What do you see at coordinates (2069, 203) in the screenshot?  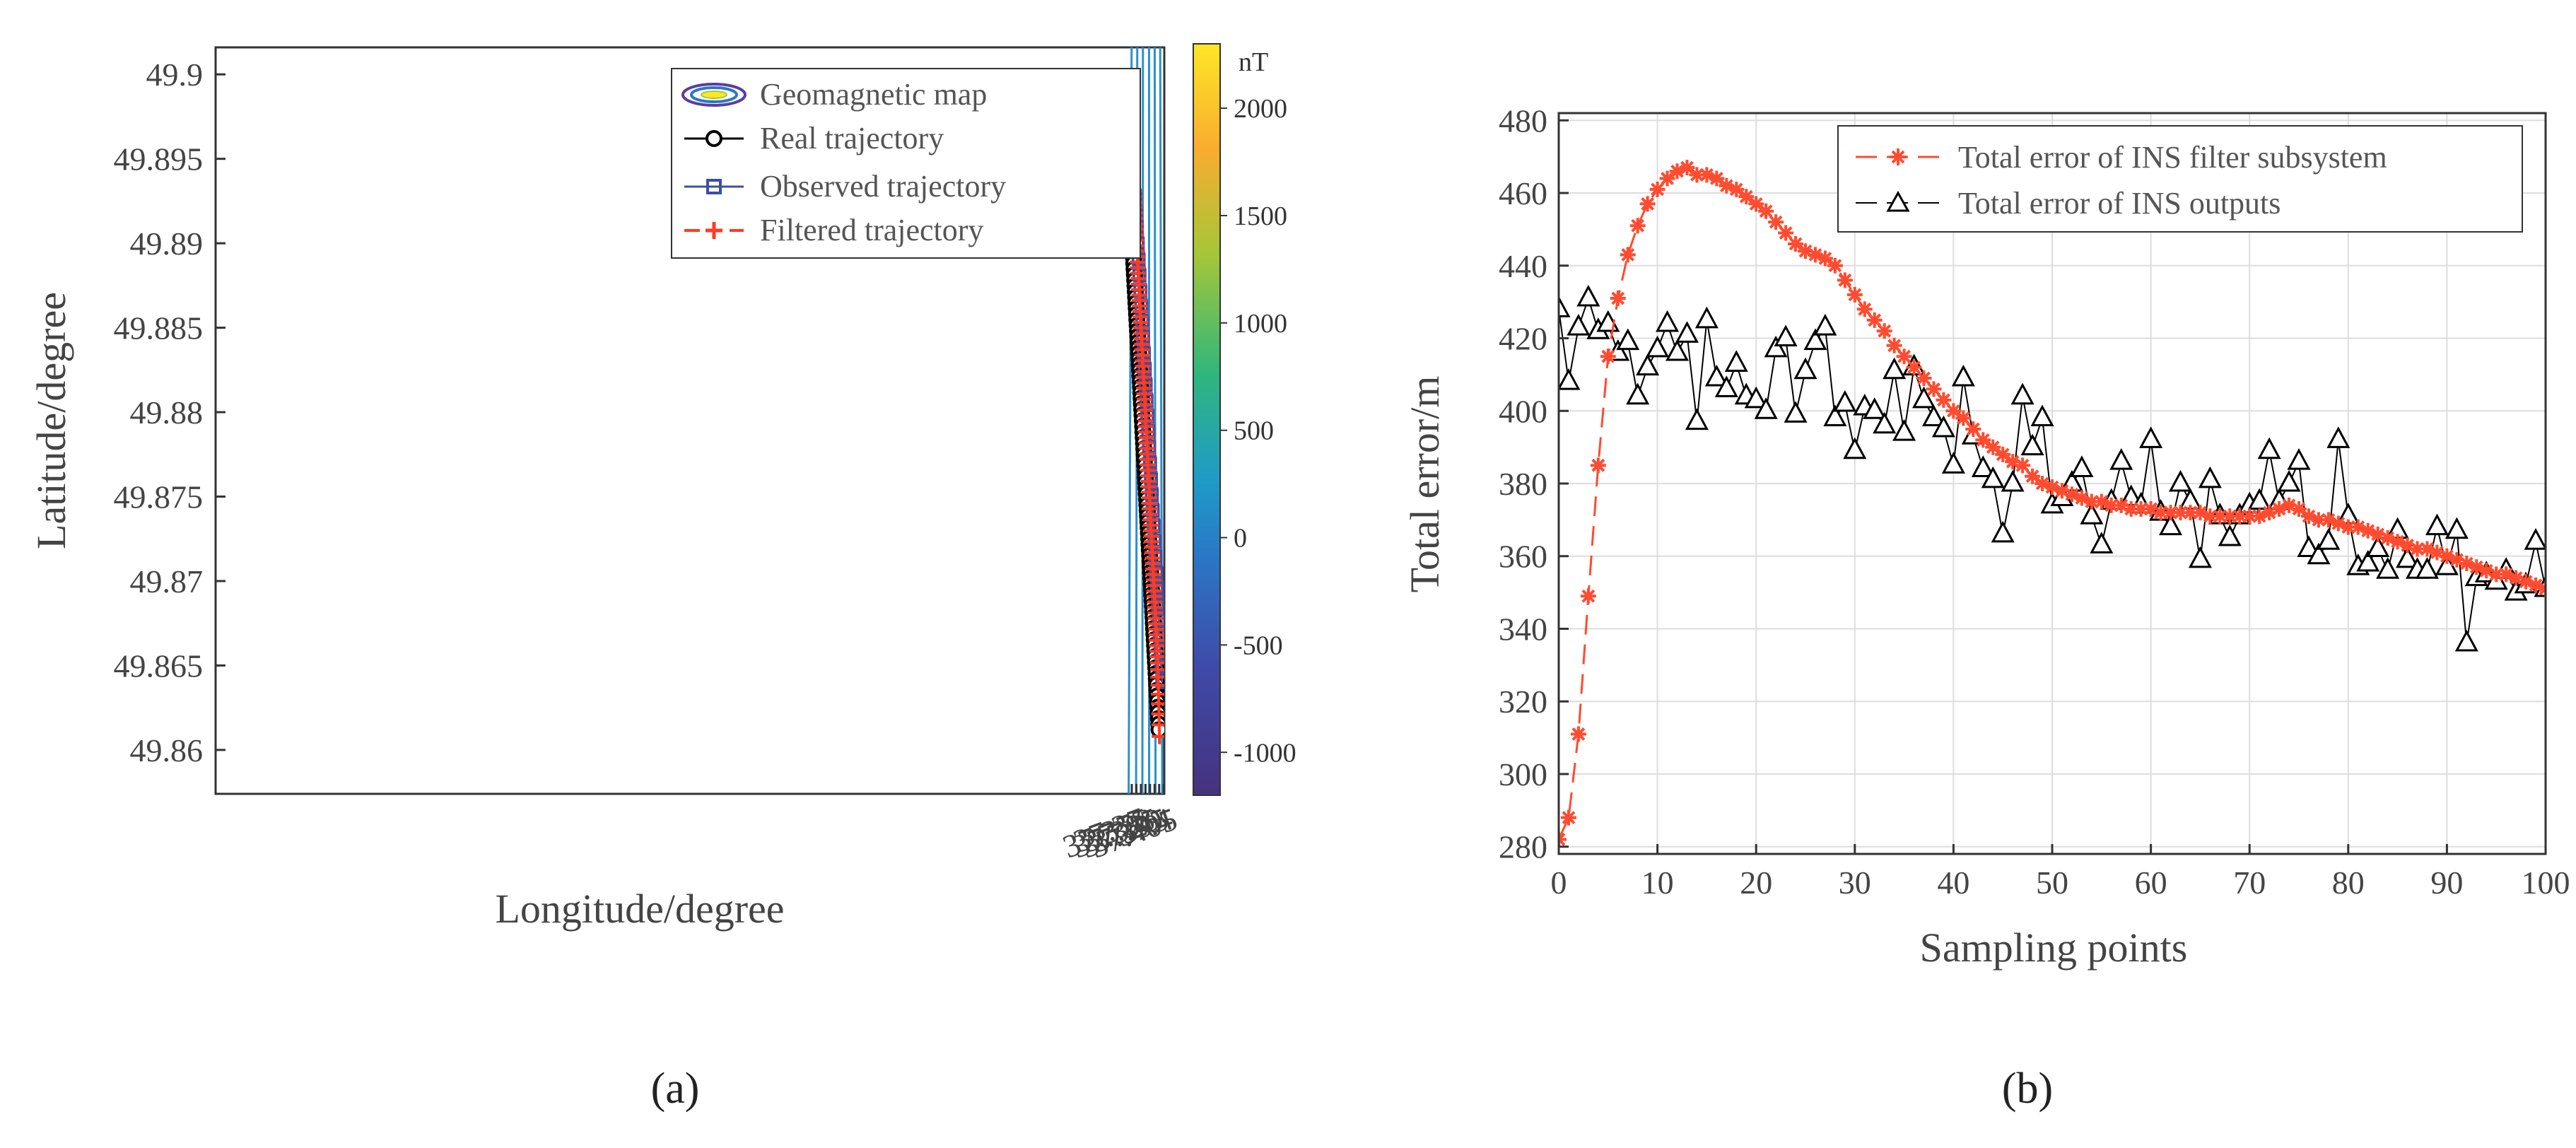 I see `legend-item-ins-outputs: Total error of INS outputs` at bounding box center [2069, 203].